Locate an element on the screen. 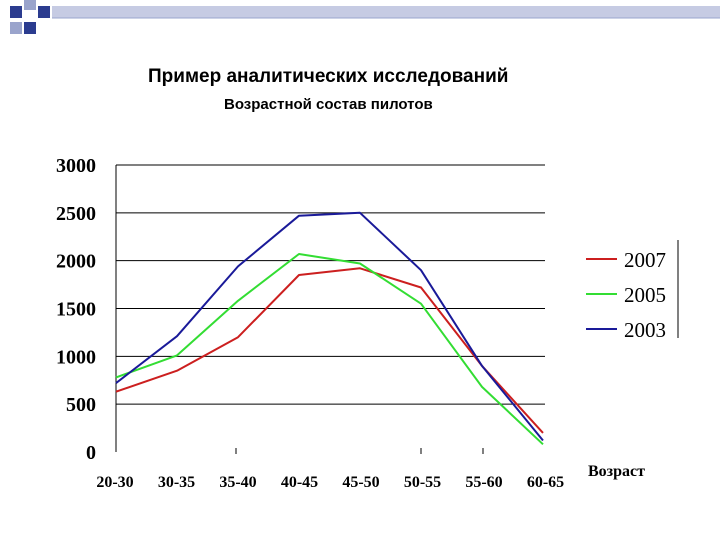 The width and height of the screenshot is (720, 540). legend-label: 2007 is located at coordinates (645, 260).